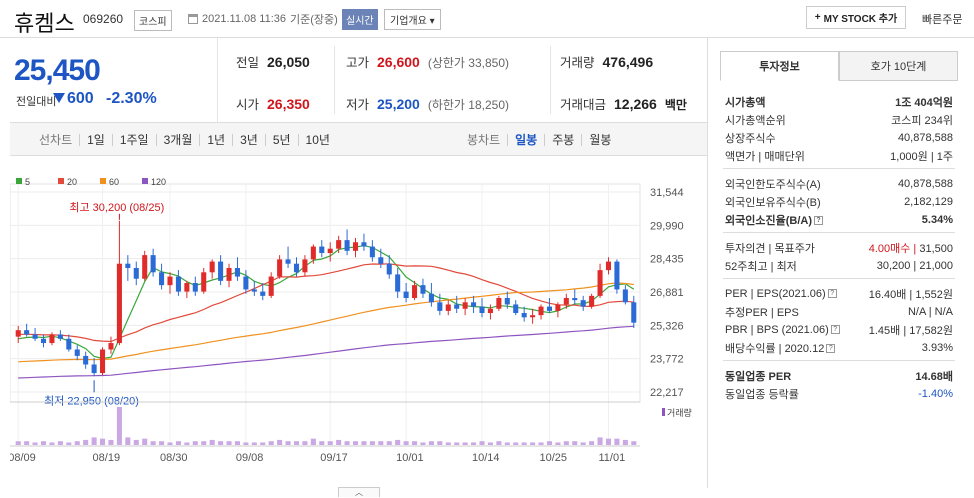 The width and height of the screenshot is (974, 498). Describe the element at coordinates (244, 19) in the screenshot. I see `datetime: 2021.11.08 11:36` at that location.